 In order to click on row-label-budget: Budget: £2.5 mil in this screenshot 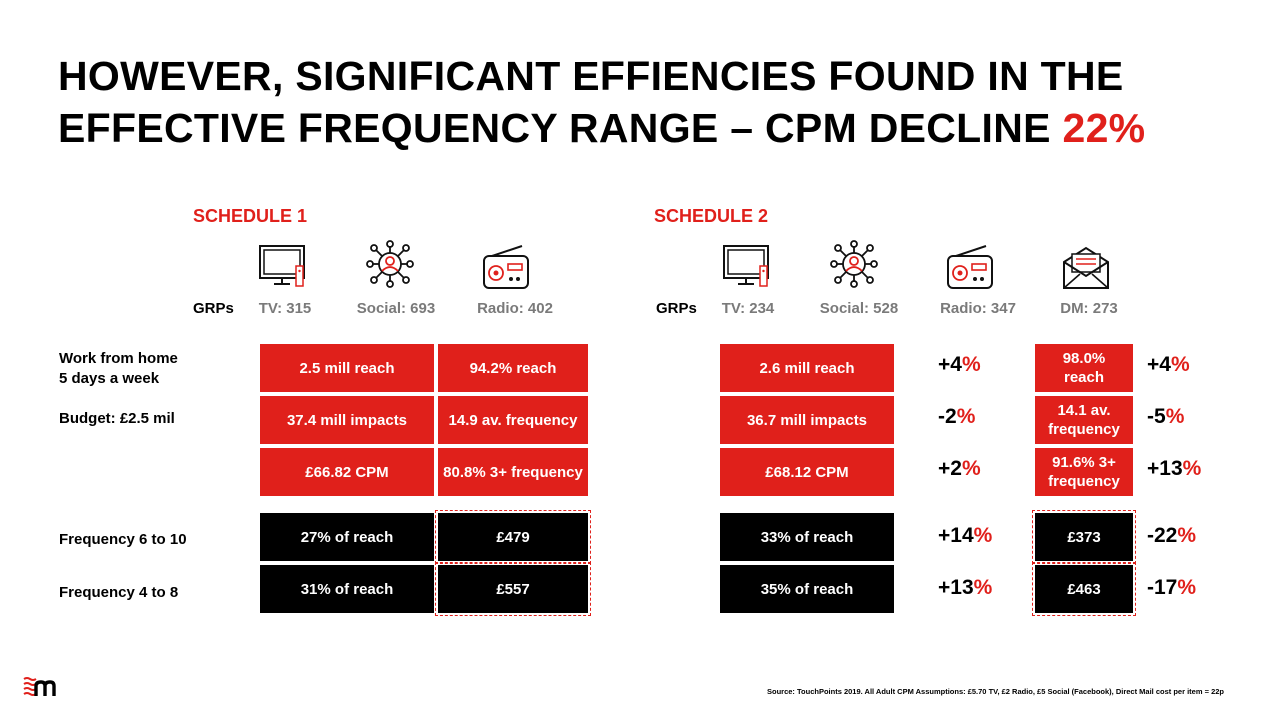, I will do `click(117, 418)`.